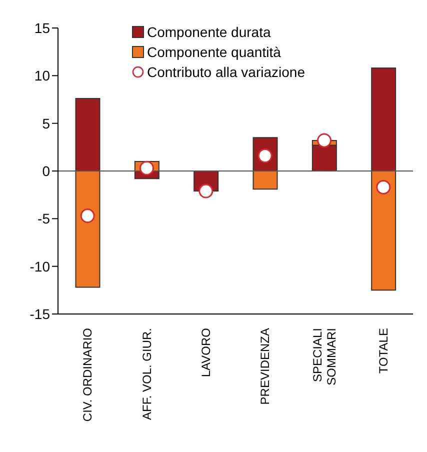  Describe the element at coordinates (42, 28) in the screenshot. I see `y-tick-label: 15` at that location.